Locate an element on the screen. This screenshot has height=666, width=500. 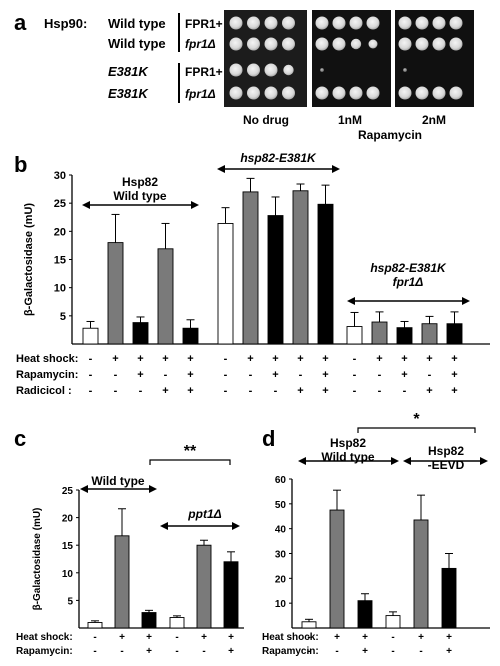
panel-letter-c: c is located at coordinates (20, 438).